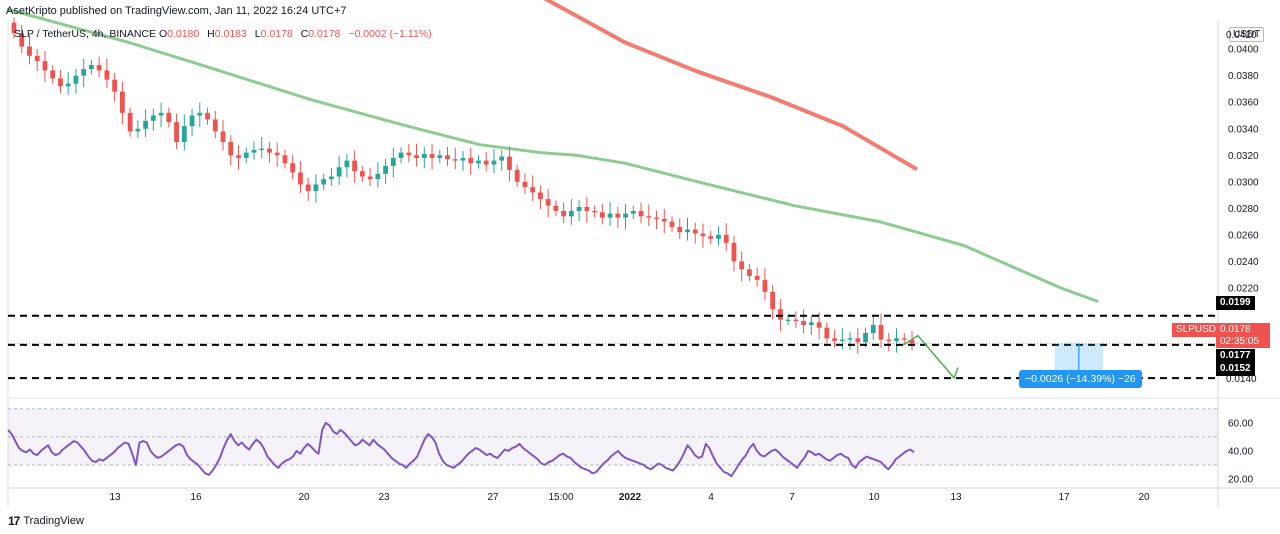  What do you see at coordinates (304, 34) in the screenshot?
I see `ohlc-close-label: C` at bounding box center [304, 34].